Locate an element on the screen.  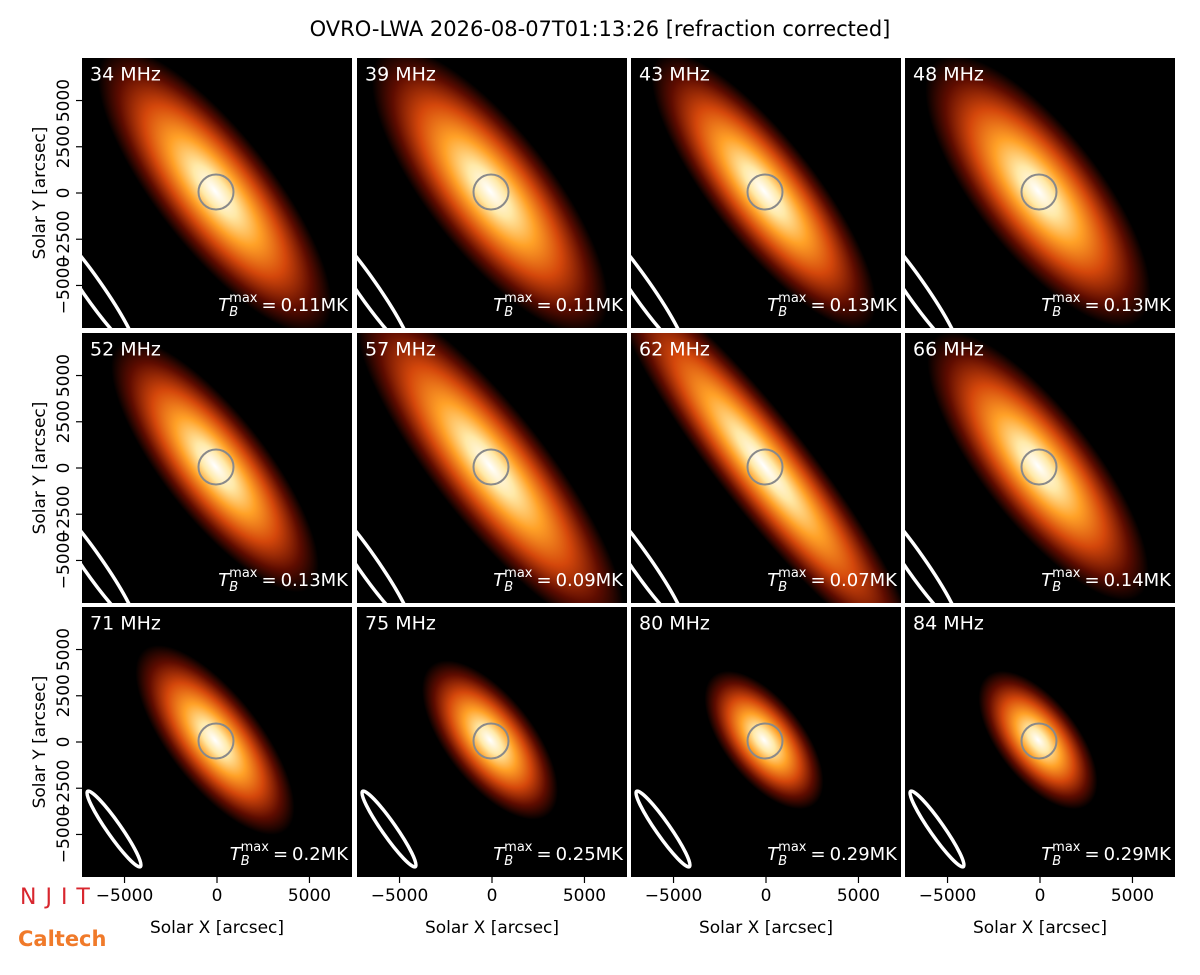
freq-label: 62 MHz is located at coordinates (674, 350).